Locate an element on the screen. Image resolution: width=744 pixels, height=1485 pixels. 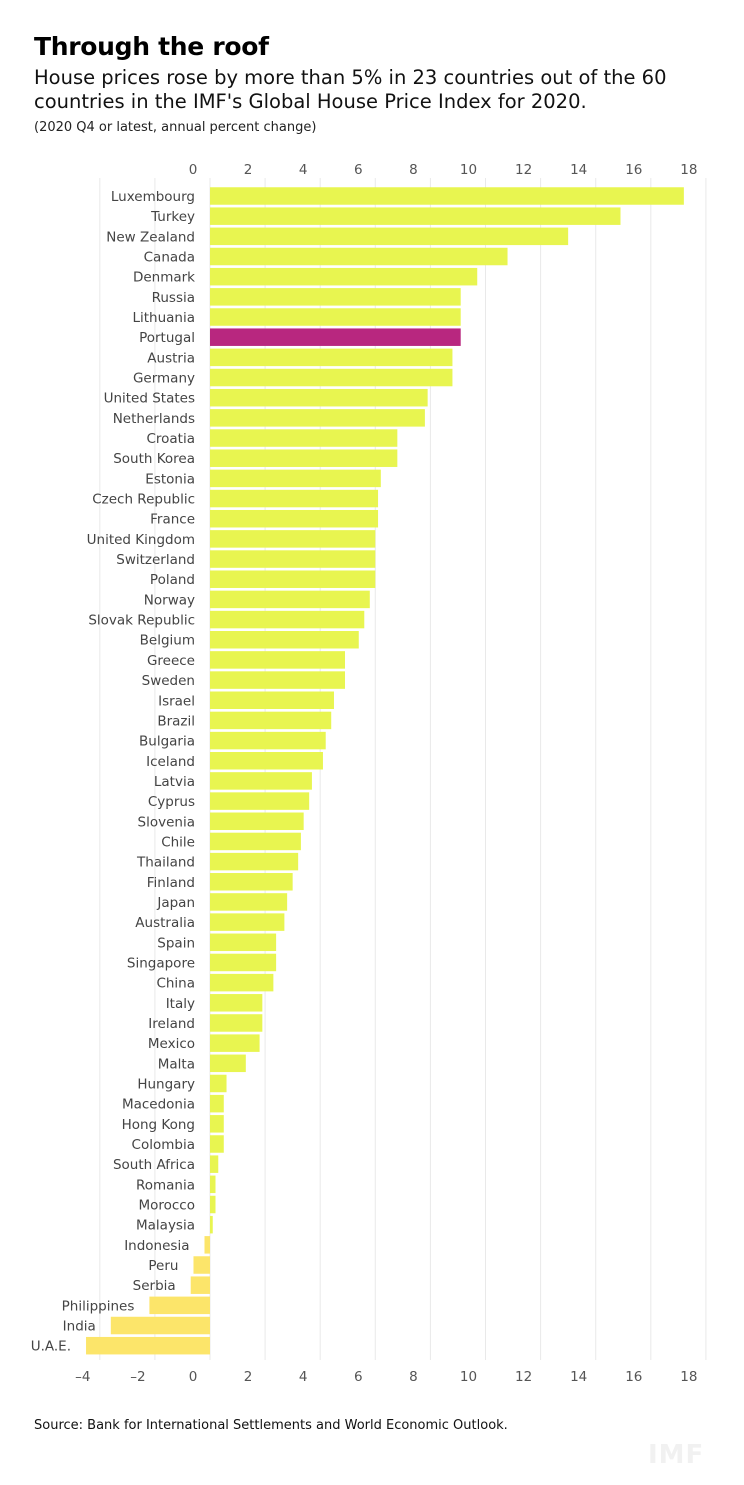
category-label: U.A.E. is located at coordinates (51, 1347).